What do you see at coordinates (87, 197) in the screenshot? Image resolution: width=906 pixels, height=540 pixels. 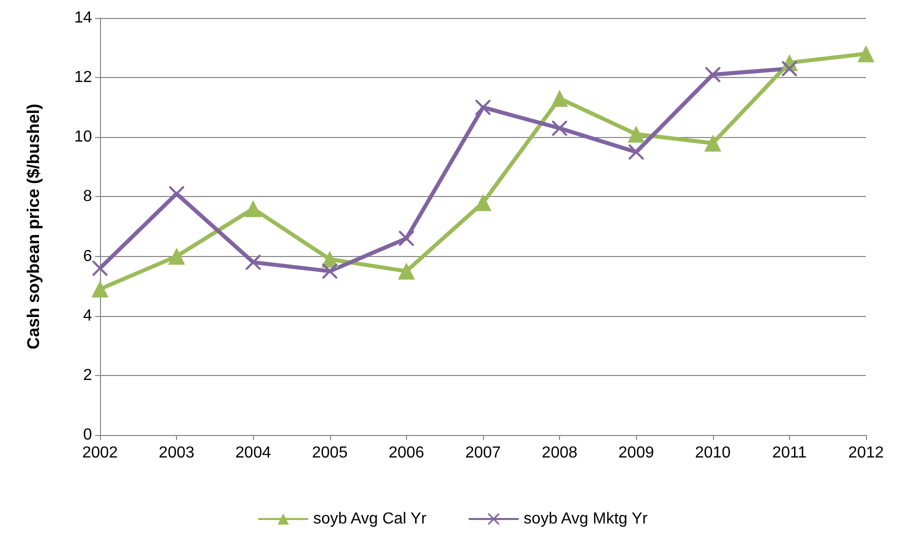 I see `y-tick-label: 8` at bounding box center [87, 197].